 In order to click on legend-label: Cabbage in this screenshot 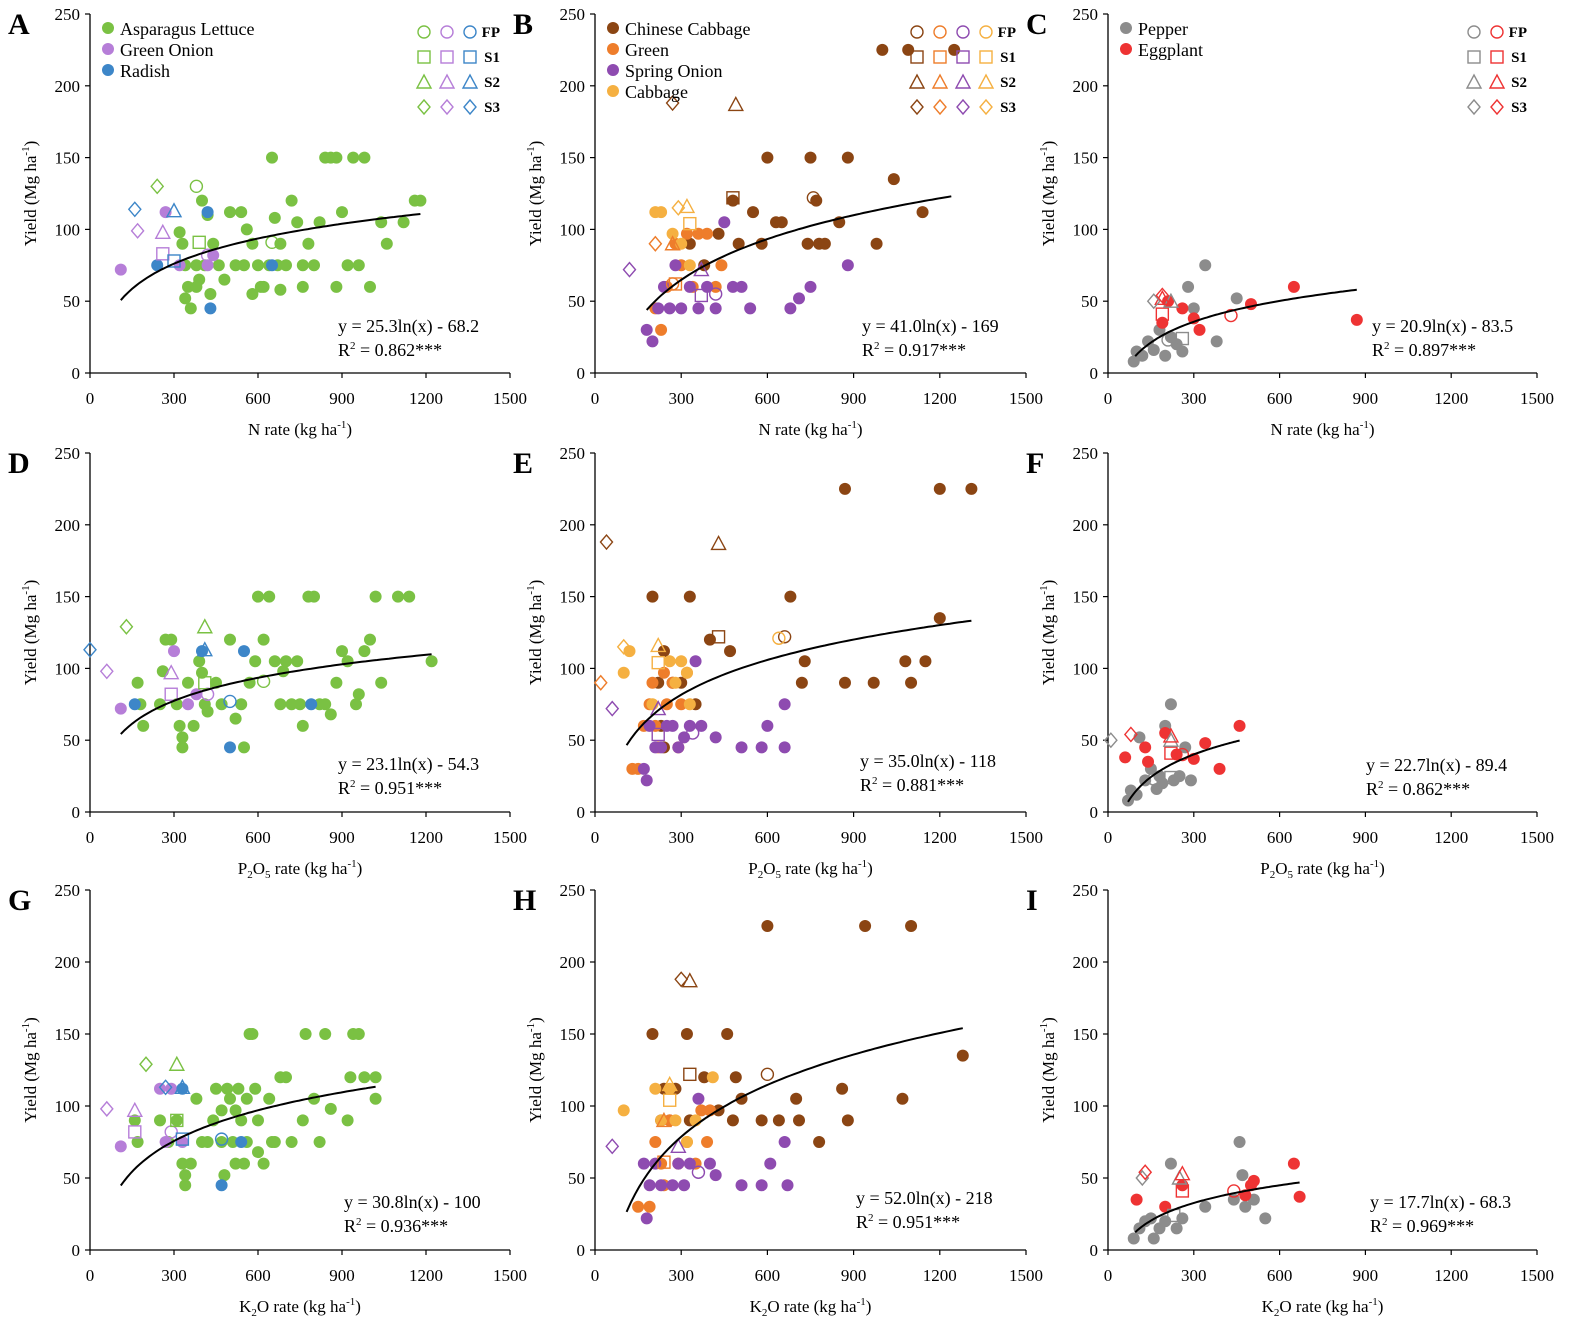, I will do `click(656, 92)`.